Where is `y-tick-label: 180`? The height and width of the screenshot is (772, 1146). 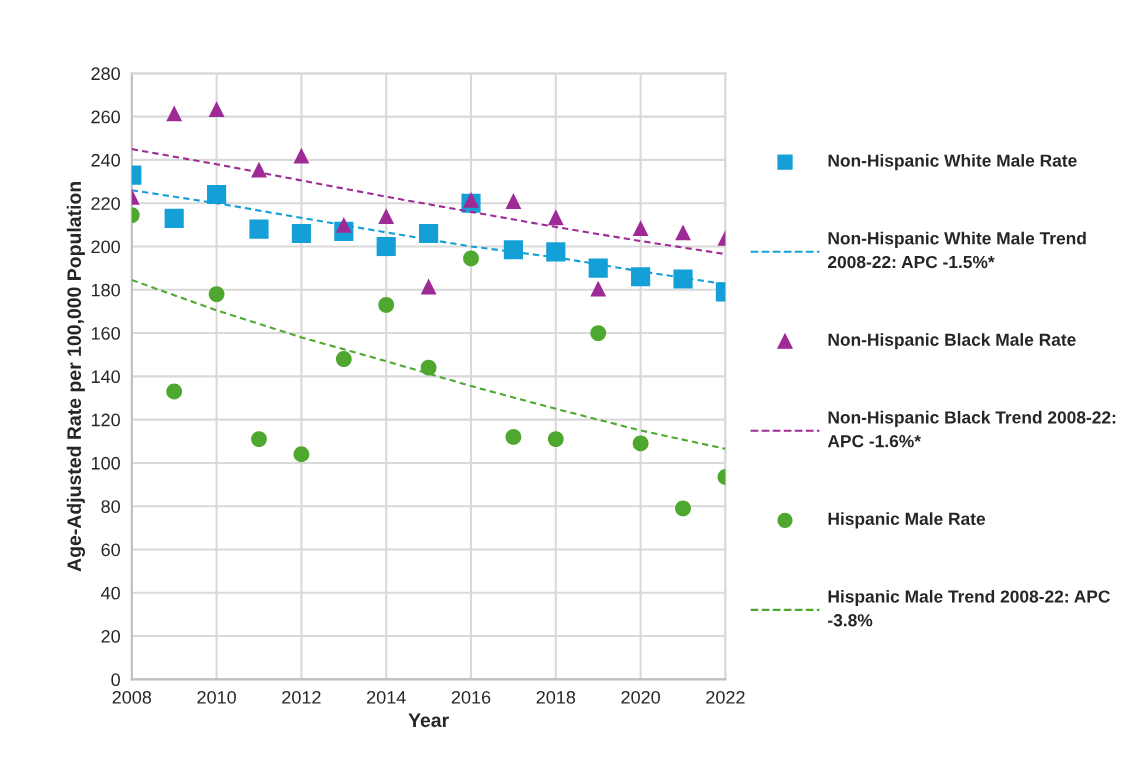
y-tick-label: 180 is located at coordinates (105, 290).